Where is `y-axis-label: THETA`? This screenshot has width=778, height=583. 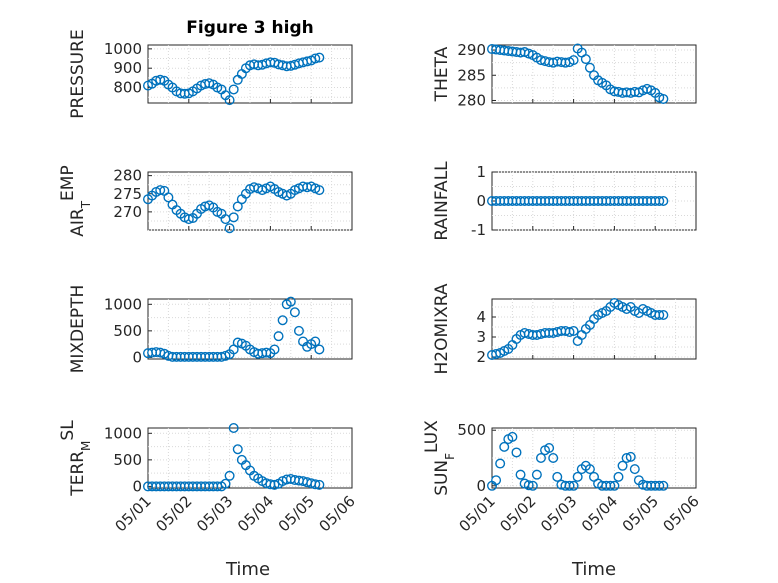 y-axis-label: THETA is located at coordinates (442, 74).